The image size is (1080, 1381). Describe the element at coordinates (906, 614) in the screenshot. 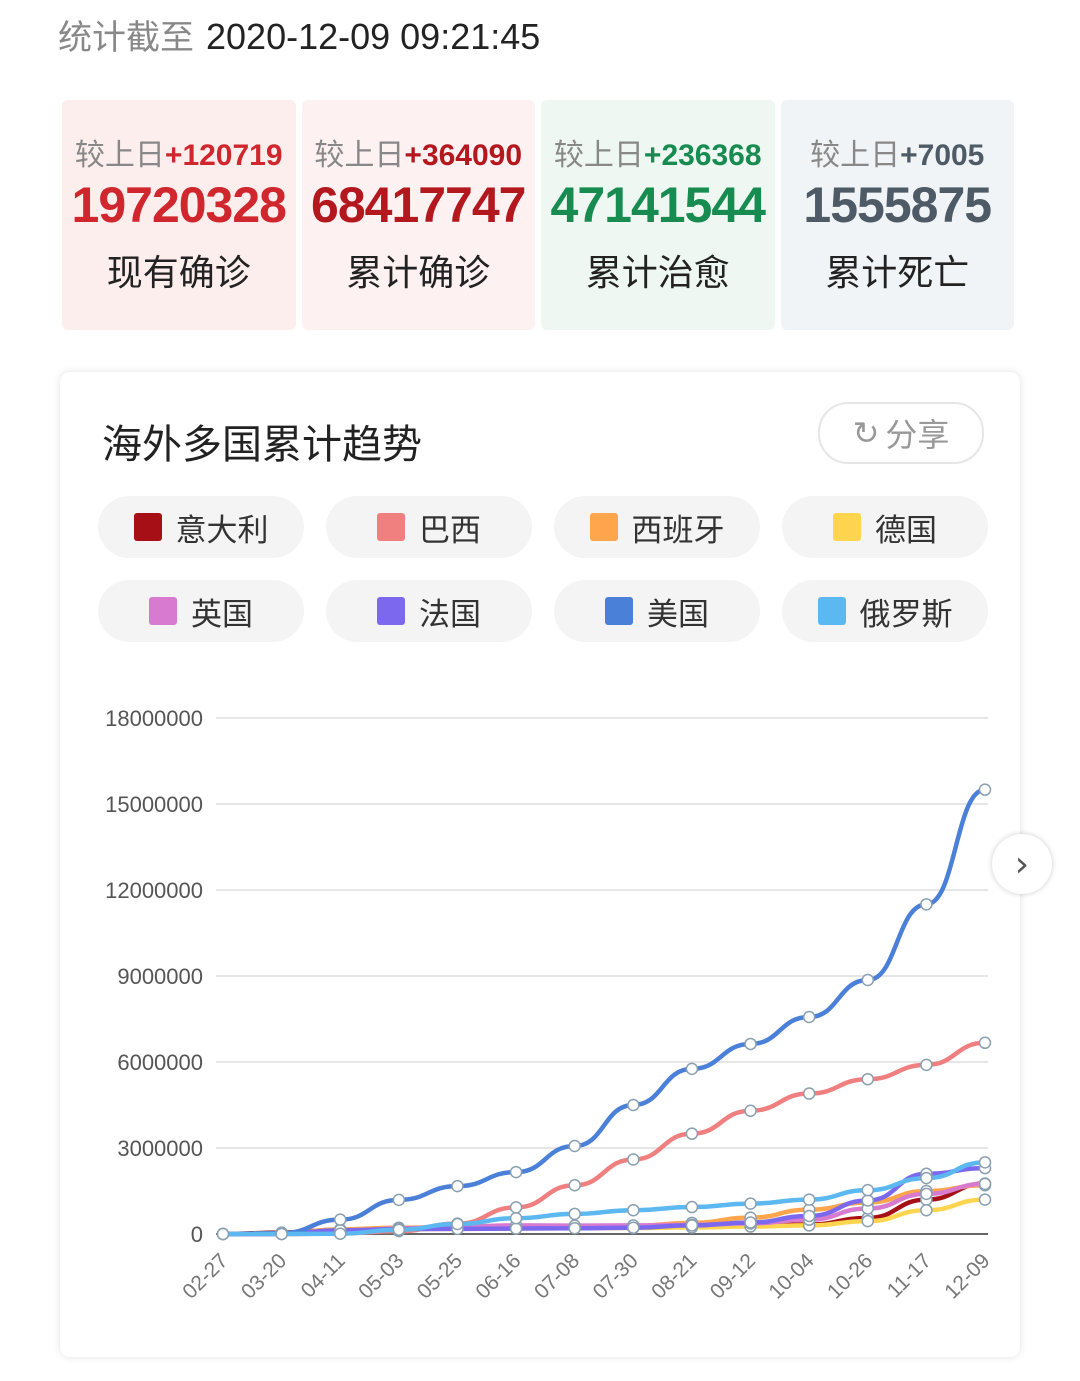

I see `legend-label: 俄罗斯` at that location.